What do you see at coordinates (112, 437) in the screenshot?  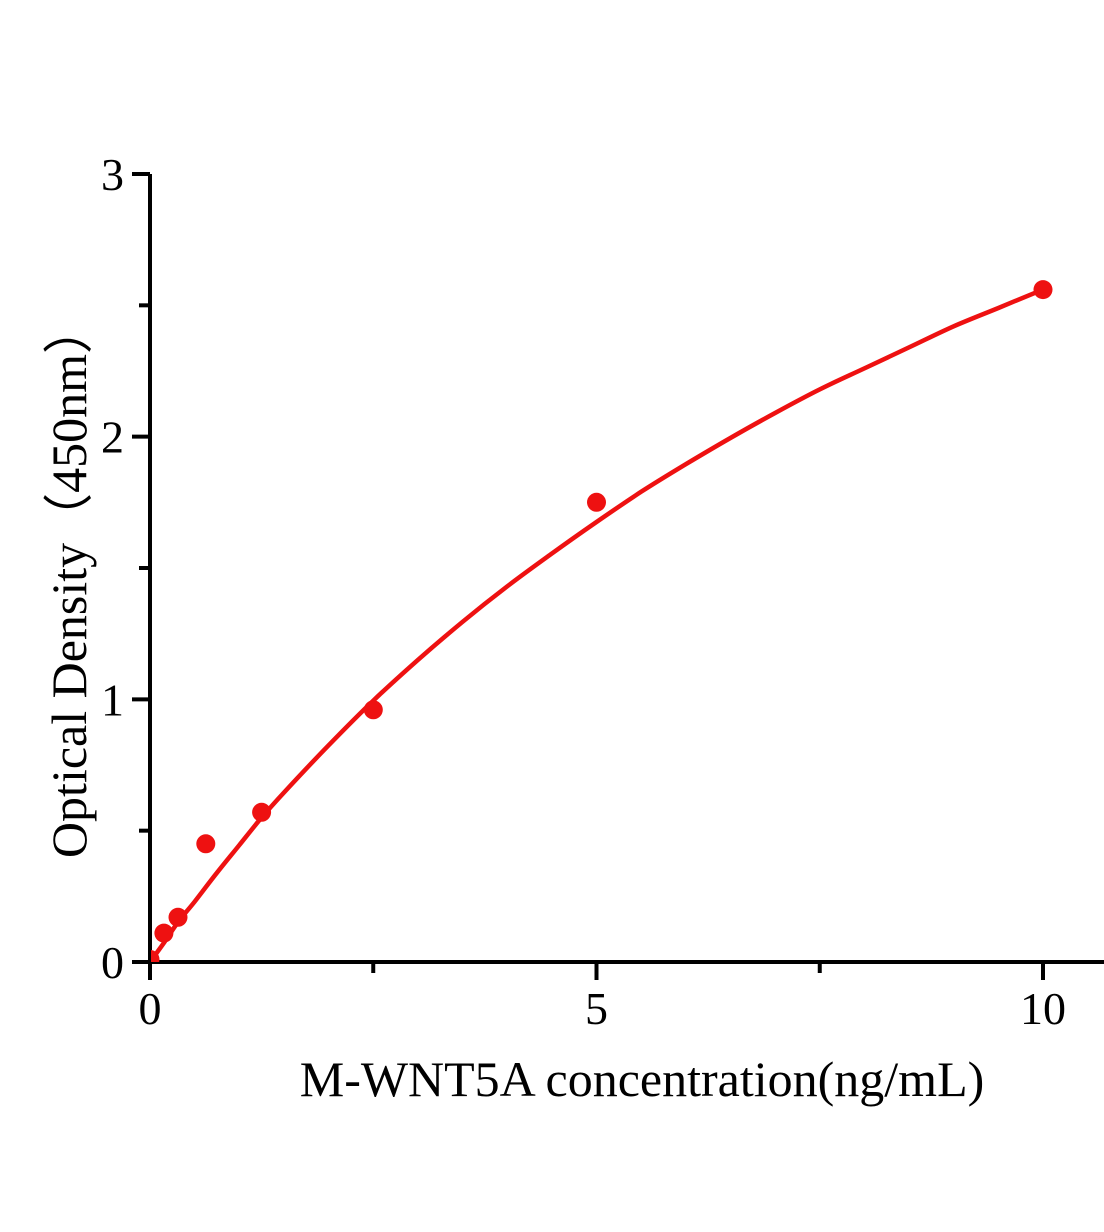 I see `y-tick-label: 2` at bounding box center [112, 437].